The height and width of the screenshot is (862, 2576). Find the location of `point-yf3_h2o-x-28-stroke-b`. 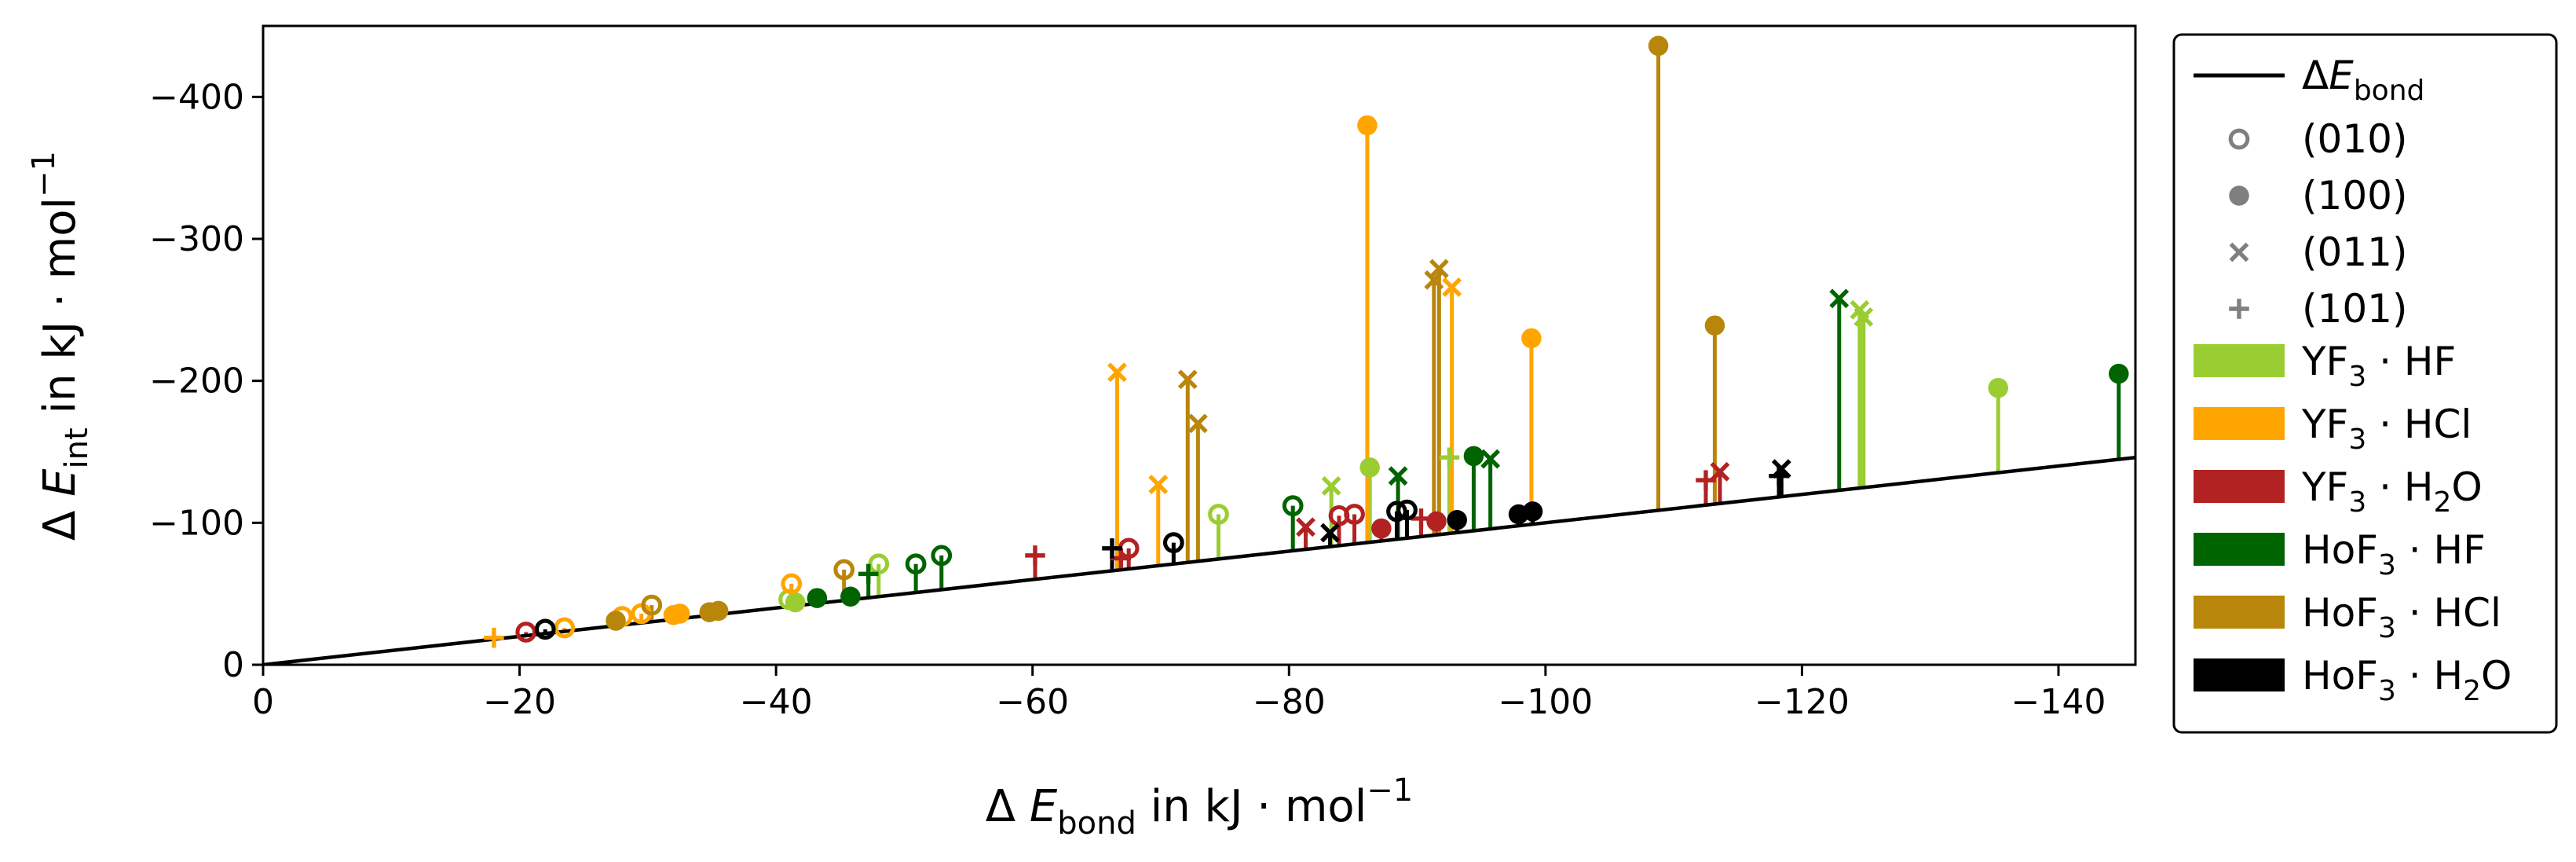

point-yf3_h2o-x-28-stroke-b is located at coordinates (1305, 527).